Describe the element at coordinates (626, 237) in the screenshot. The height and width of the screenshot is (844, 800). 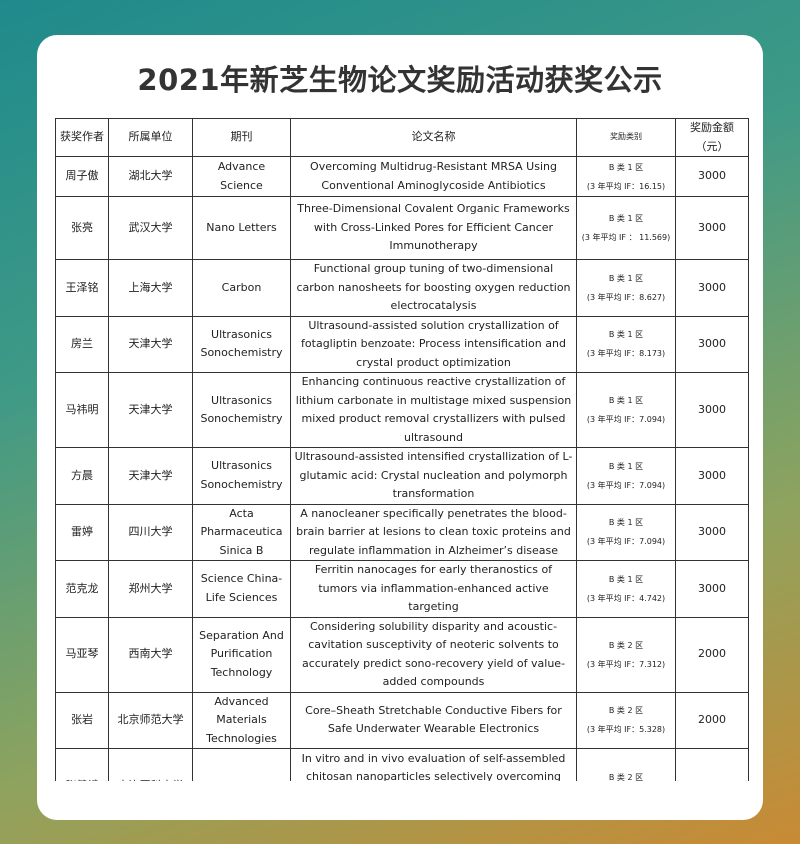
I see `impact-factor: (3 年平均 IF ： 11.569)` at that location.